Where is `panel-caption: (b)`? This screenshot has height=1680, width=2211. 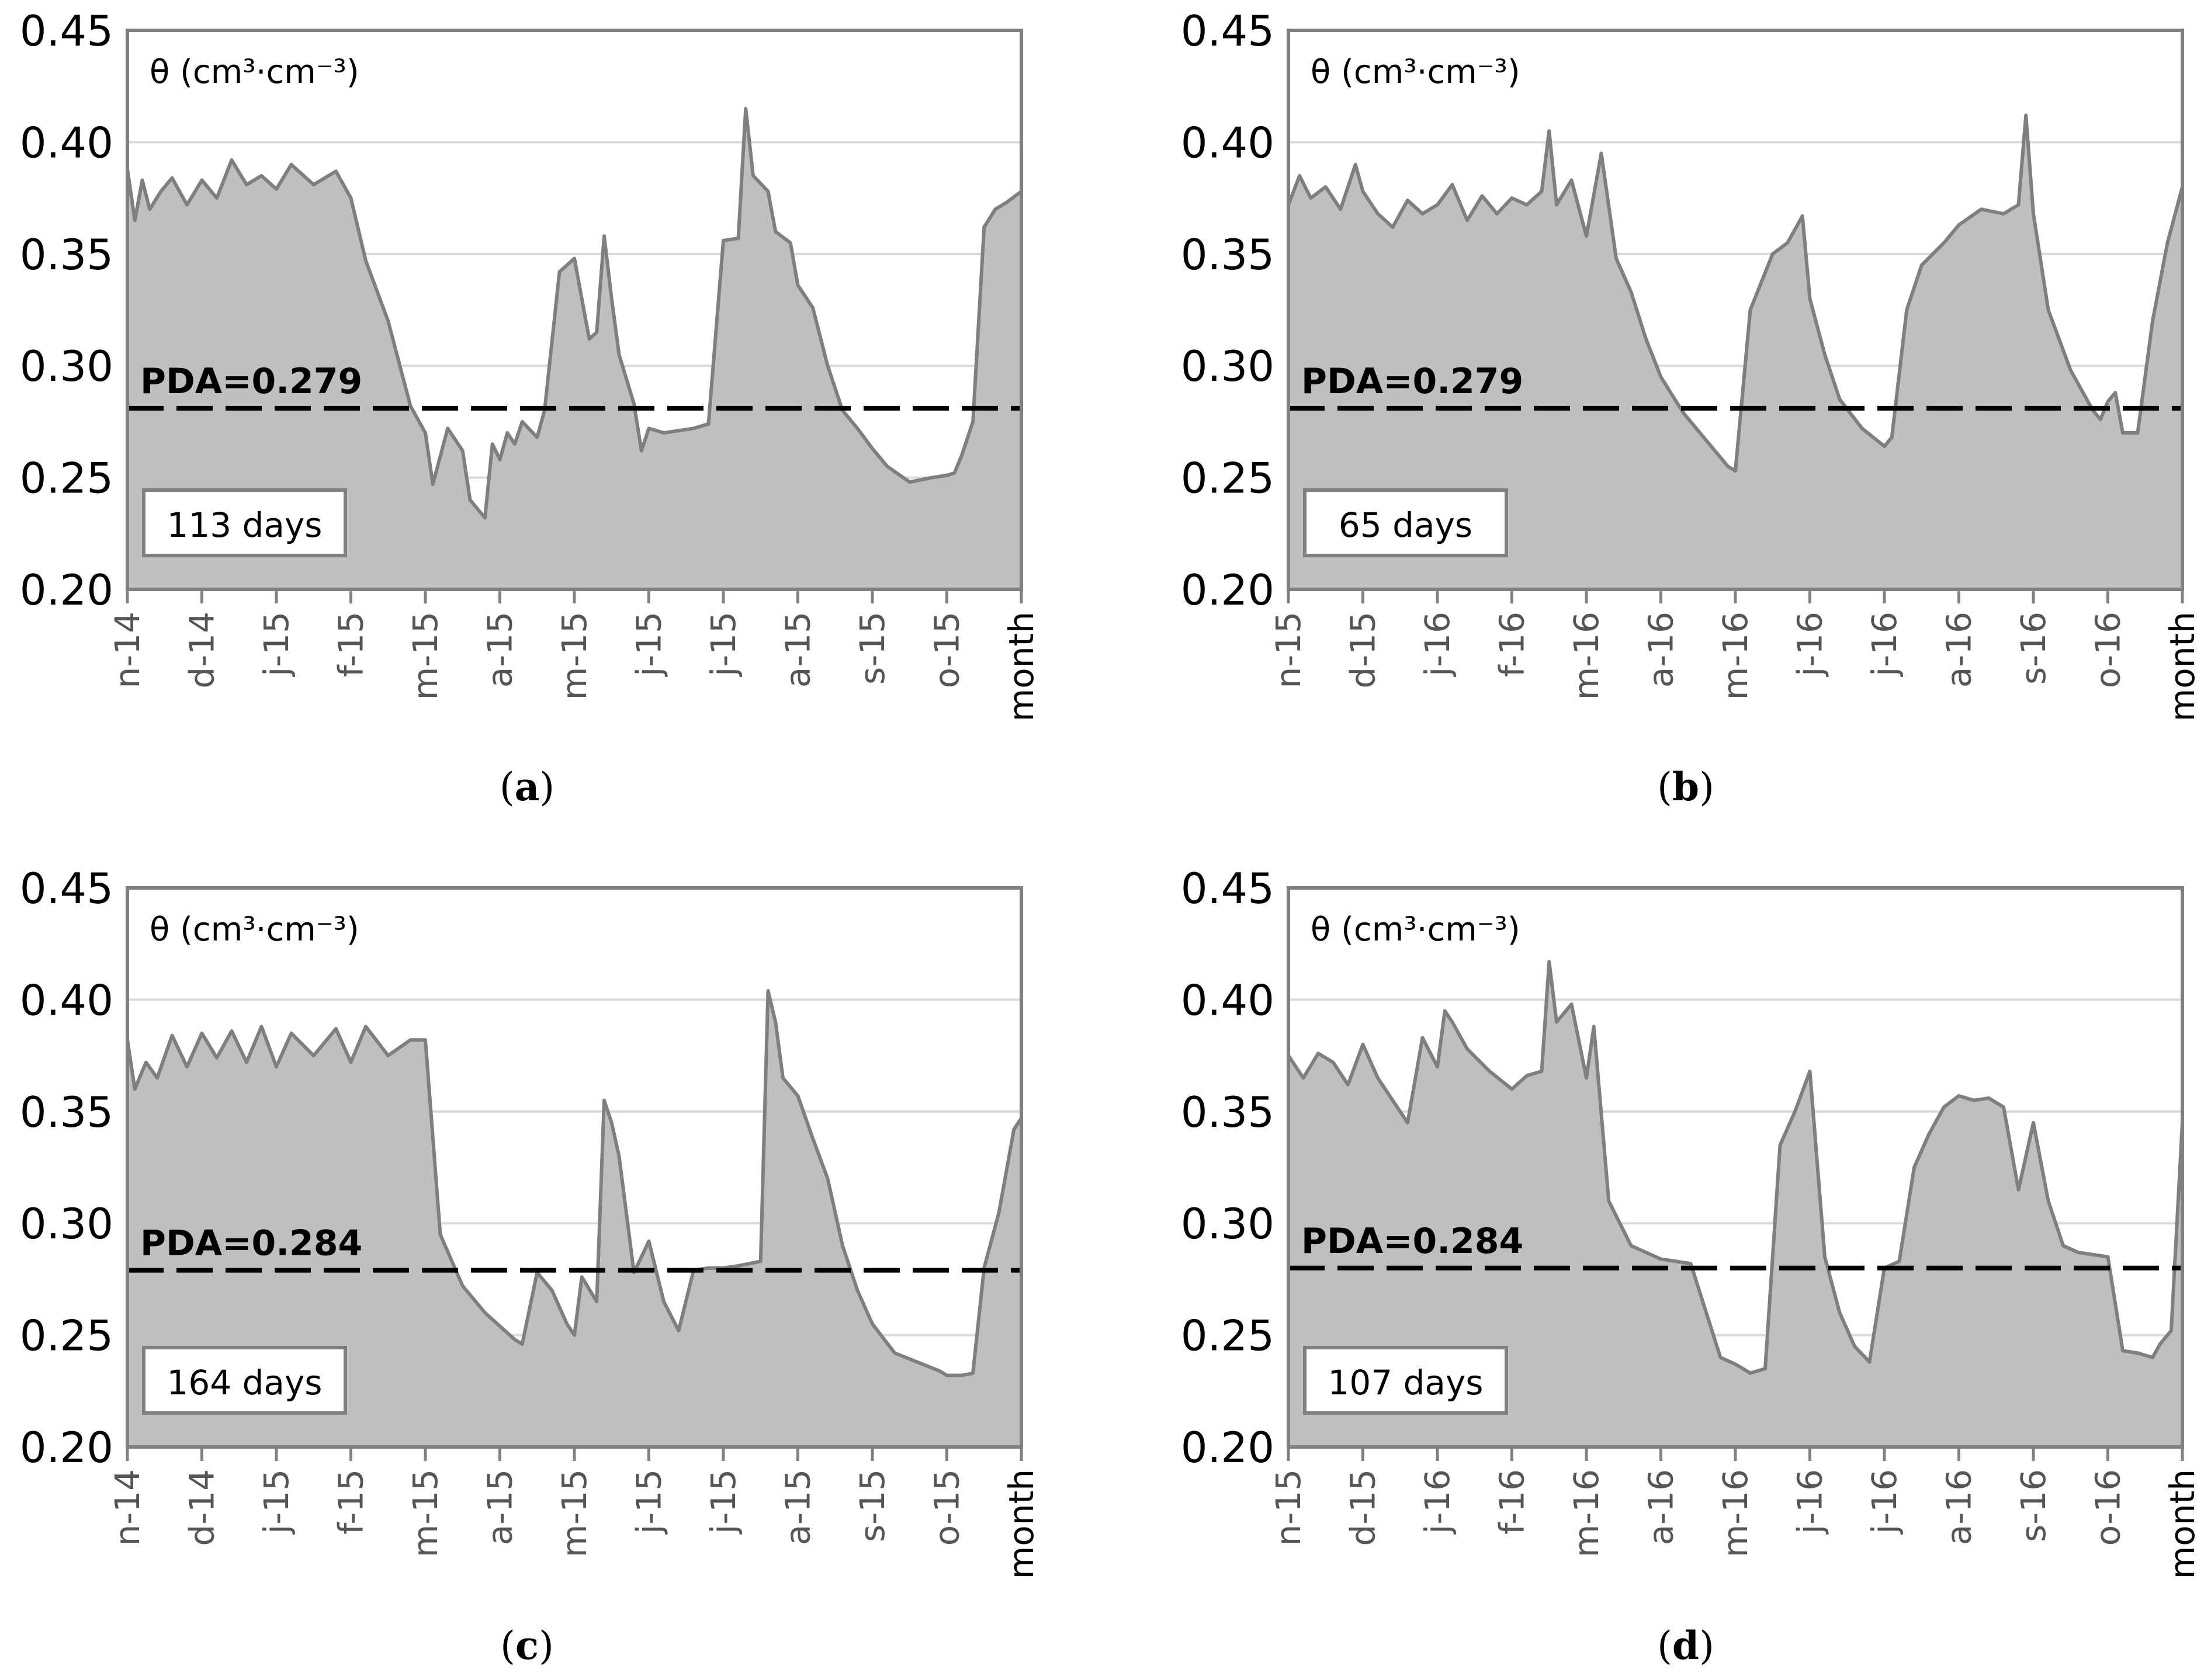 panel-caption: (b) is located at coordinates (1686, 787).